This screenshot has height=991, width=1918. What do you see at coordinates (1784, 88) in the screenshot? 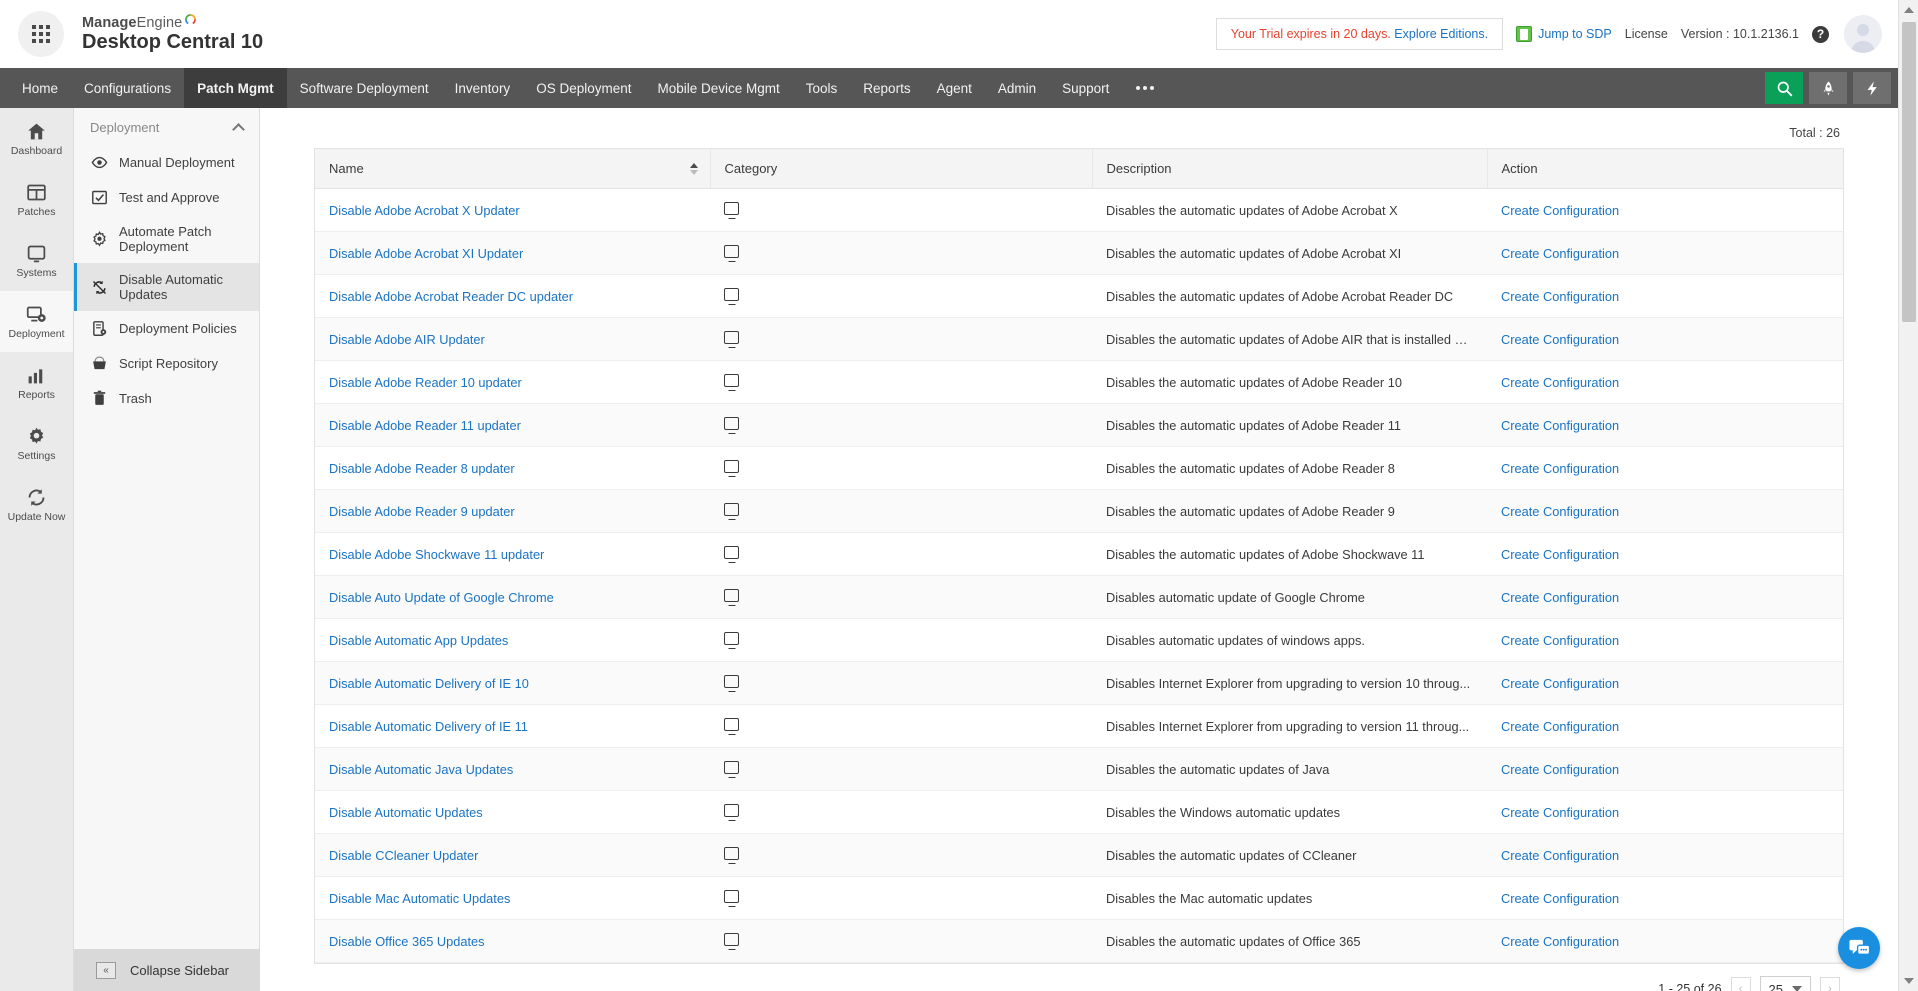
I see `search-icon` at bounding box center [1784, 88].